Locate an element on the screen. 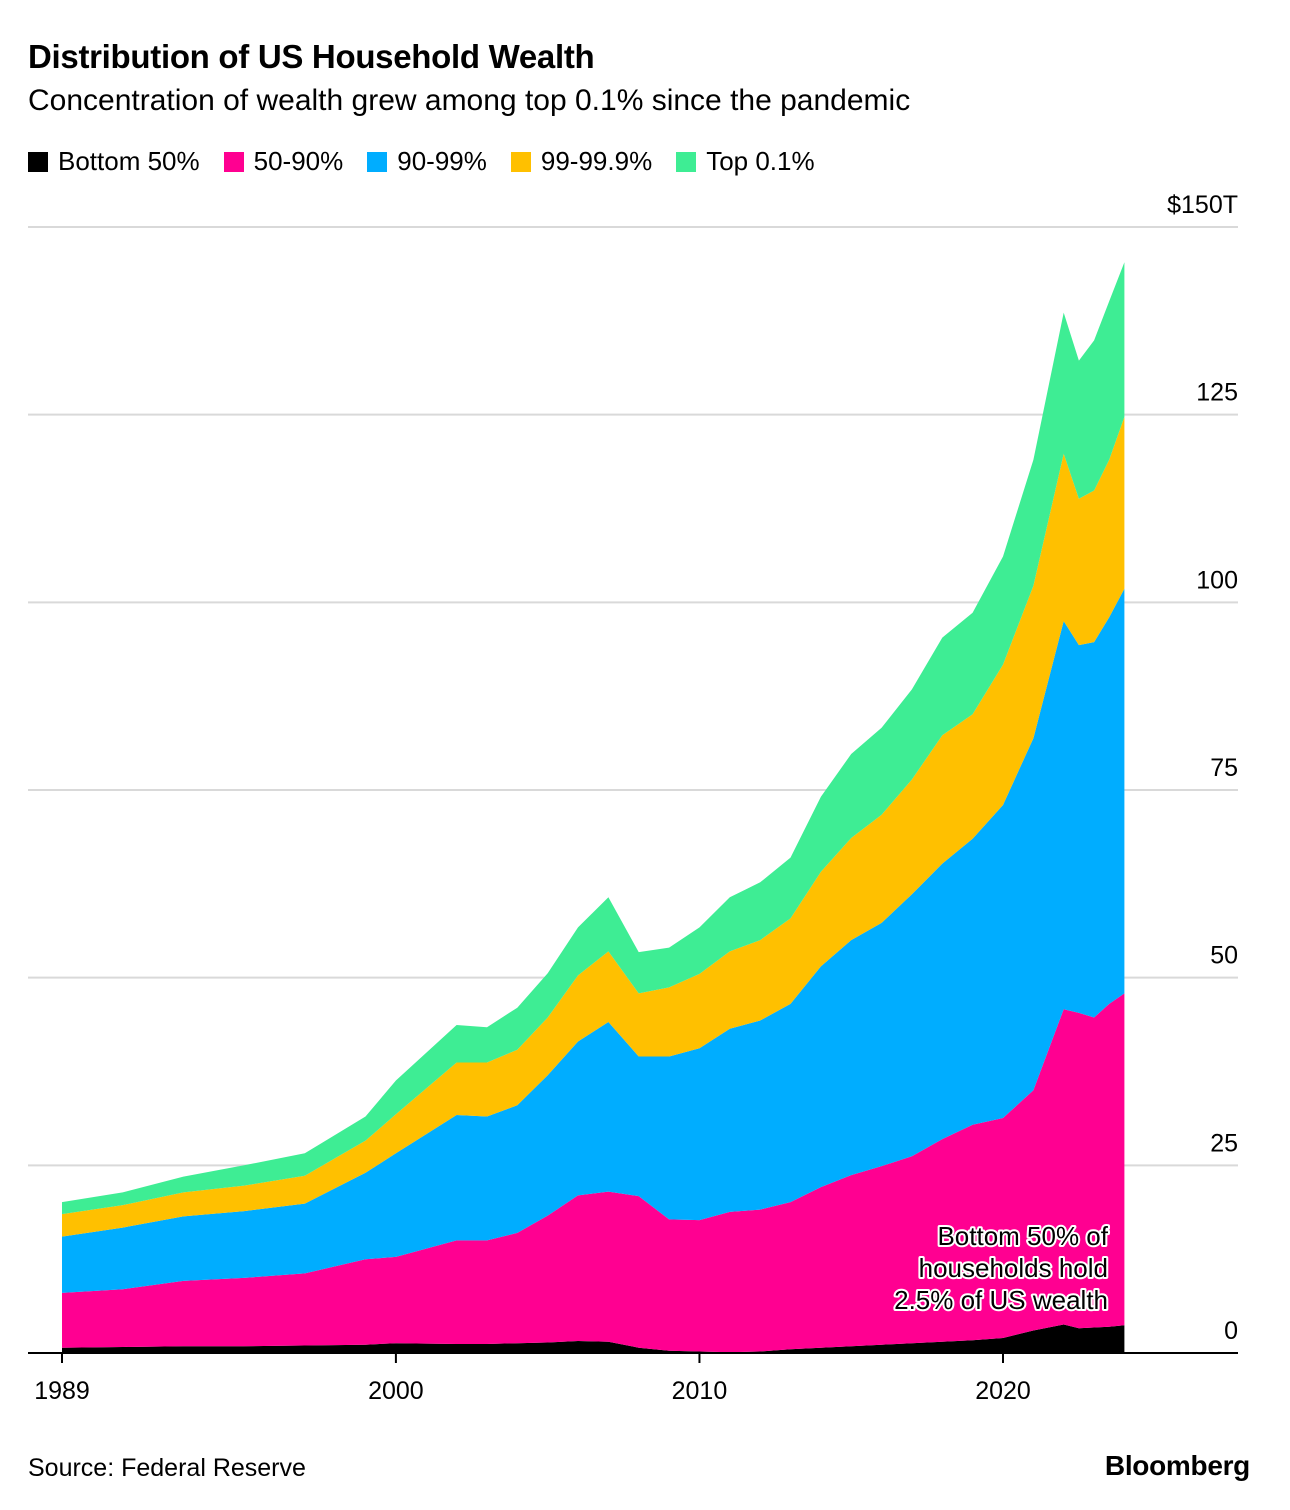 The height and width of the screenshot is (1510, 1290). source-note: Source: Federal Reserve is located at coordinates (167, 1468).